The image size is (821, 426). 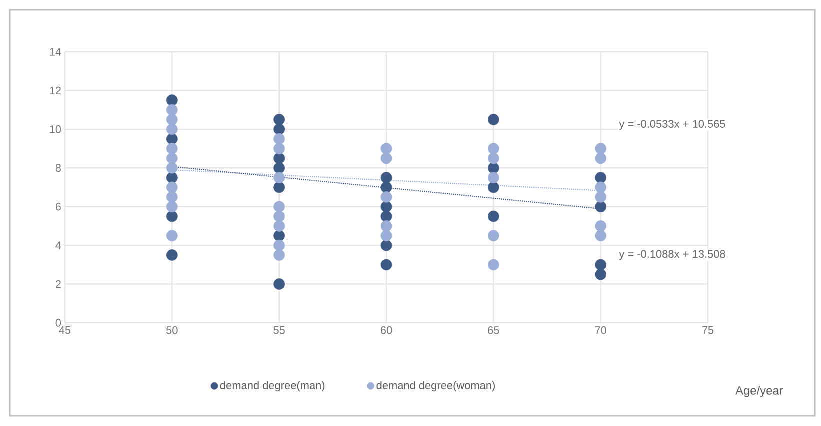 I want to click on x-tick-label: 65, so click(x=494, y=330).